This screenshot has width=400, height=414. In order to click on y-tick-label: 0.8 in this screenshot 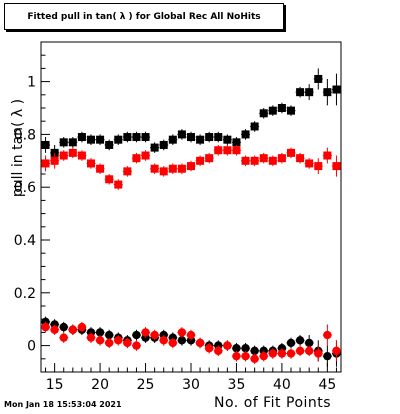, I will do `click(25, 135)`.